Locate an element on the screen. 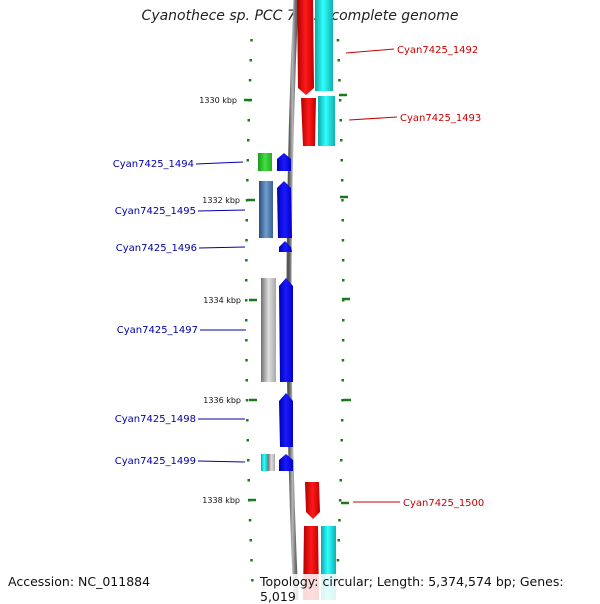 The width and height of the screenshot is (600, 604). gene-label-cyan7425-1494: Cyan7425_1494 is located at coordinates (178, 164).